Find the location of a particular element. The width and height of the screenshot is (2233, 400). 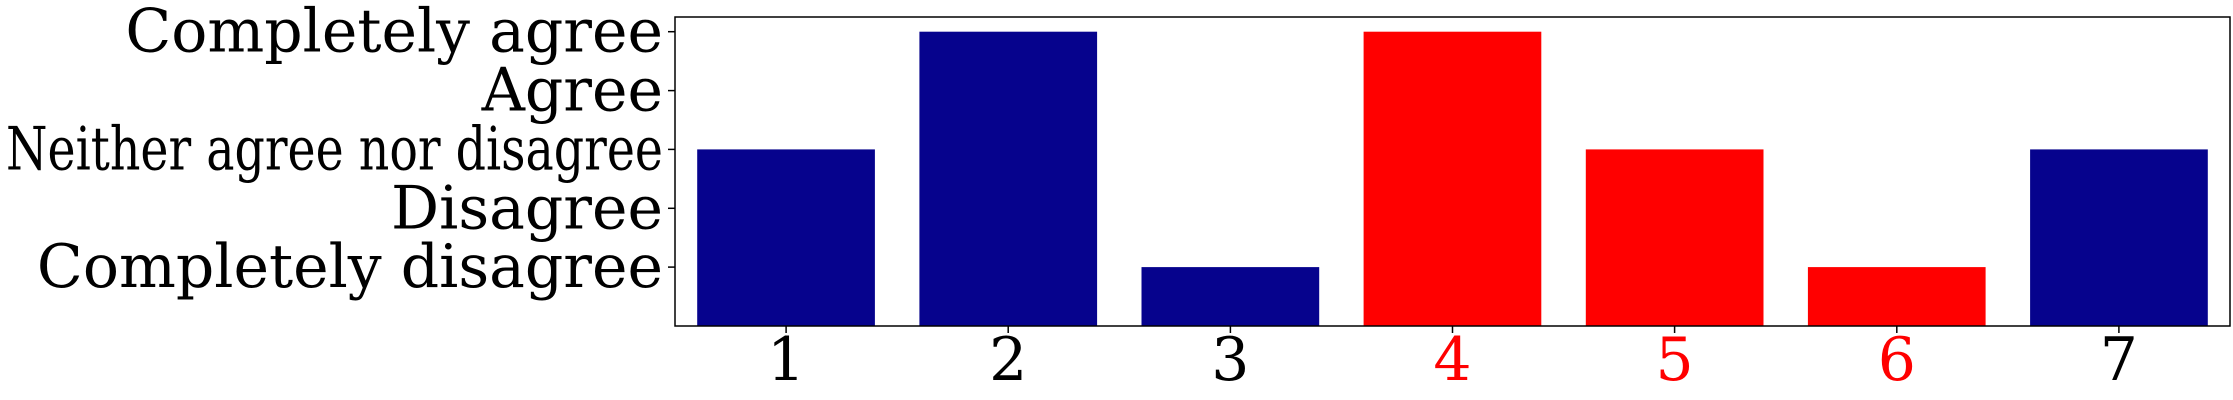

y-tick-label-2: Disagree is located at coordinates (527, 208).